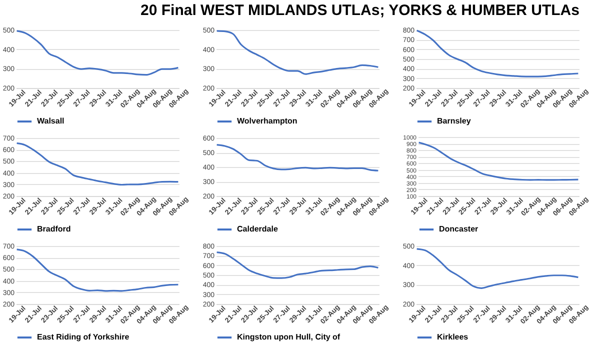 The height and width of the screenshot is (347, 600). I want to click on legend-label: Barnsley, so click(454, 121).